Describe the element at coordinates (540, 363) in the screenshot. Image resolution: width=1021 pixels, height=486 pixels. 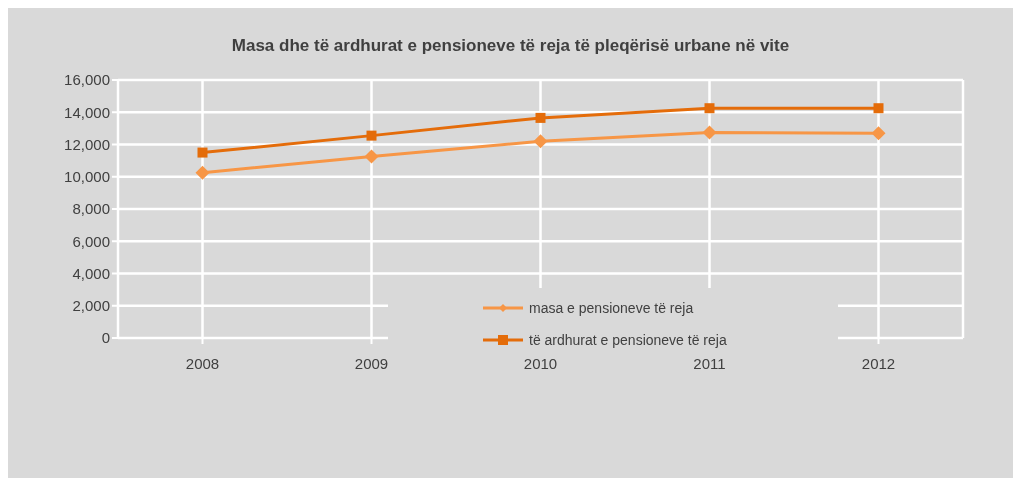
I see `x-tick-label: 2010` at that location.